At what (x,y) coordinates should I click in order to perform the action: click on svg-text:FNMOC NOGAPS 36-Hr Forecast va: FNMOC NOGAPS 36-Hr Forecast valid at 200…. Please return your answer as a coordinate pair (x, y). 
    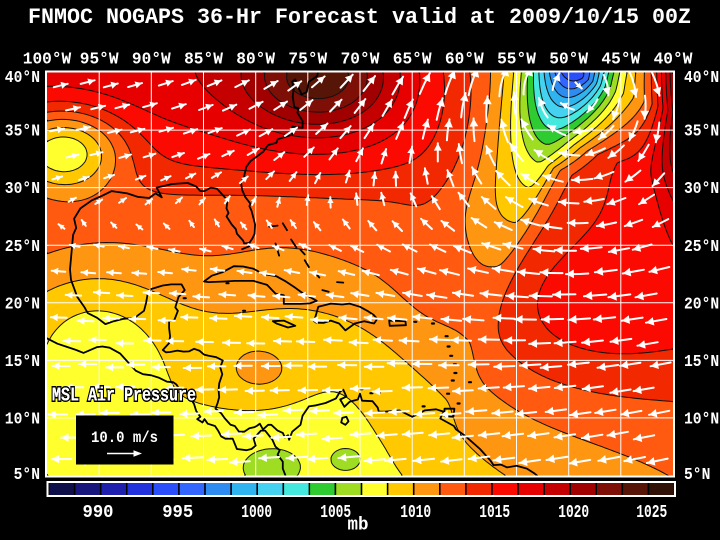
    Looking at the image, I should click on (359, 17).